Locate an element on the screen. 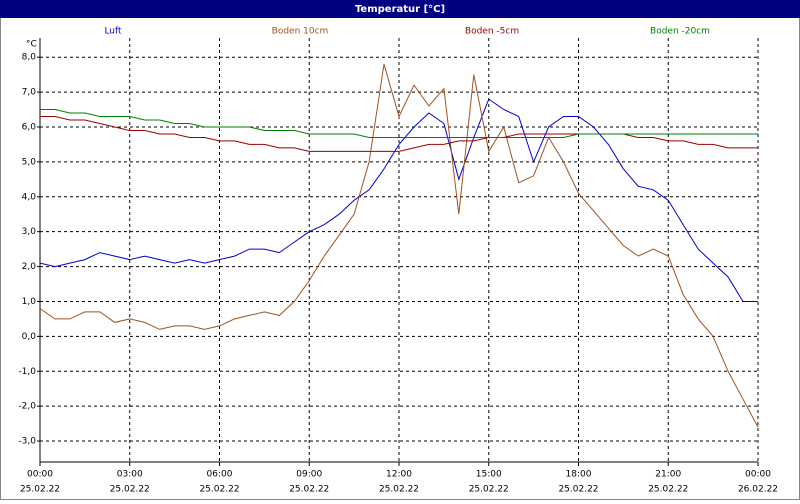  y-tick-label: 6,0 is located at coordinates (29, 127).